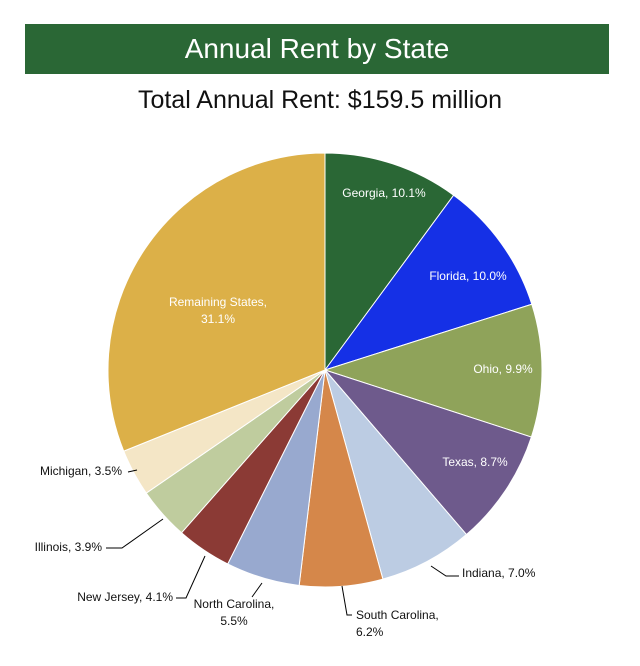 This screenshot has width=640, height=666. Describe the element at coordinates (397, 615) in the screenshot. I see `slice-label-south-carolina: South Carolina,` at that location.